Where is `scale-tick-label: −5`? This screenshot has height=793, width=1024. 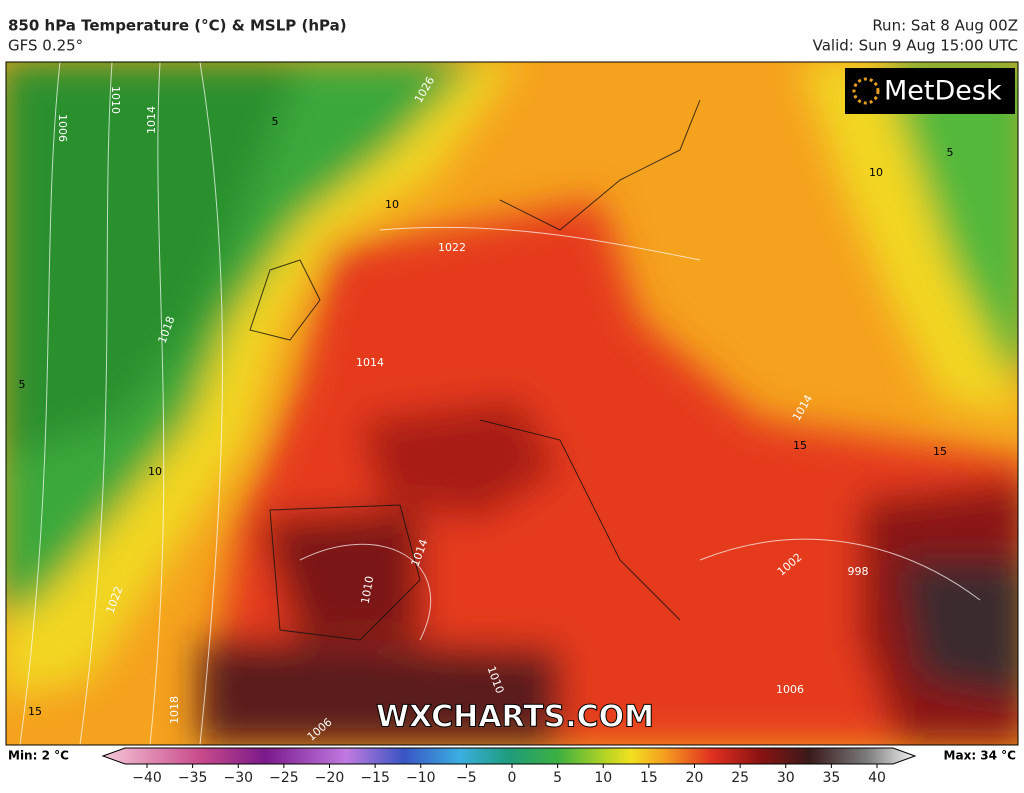 scale-tick-label: −5 is located at coordinates (466, 778).